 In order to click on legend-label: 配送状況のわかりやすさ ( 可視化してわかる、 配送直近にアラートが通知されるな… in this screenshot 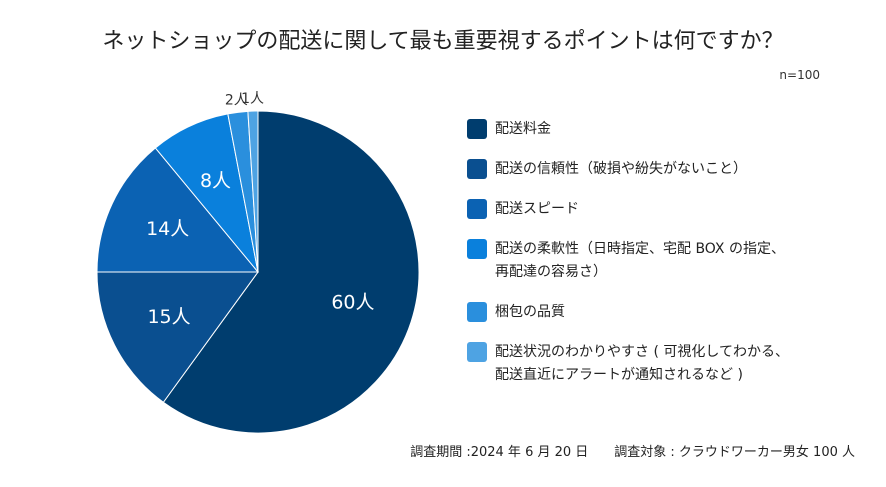, I will do `click(642, 363)`.